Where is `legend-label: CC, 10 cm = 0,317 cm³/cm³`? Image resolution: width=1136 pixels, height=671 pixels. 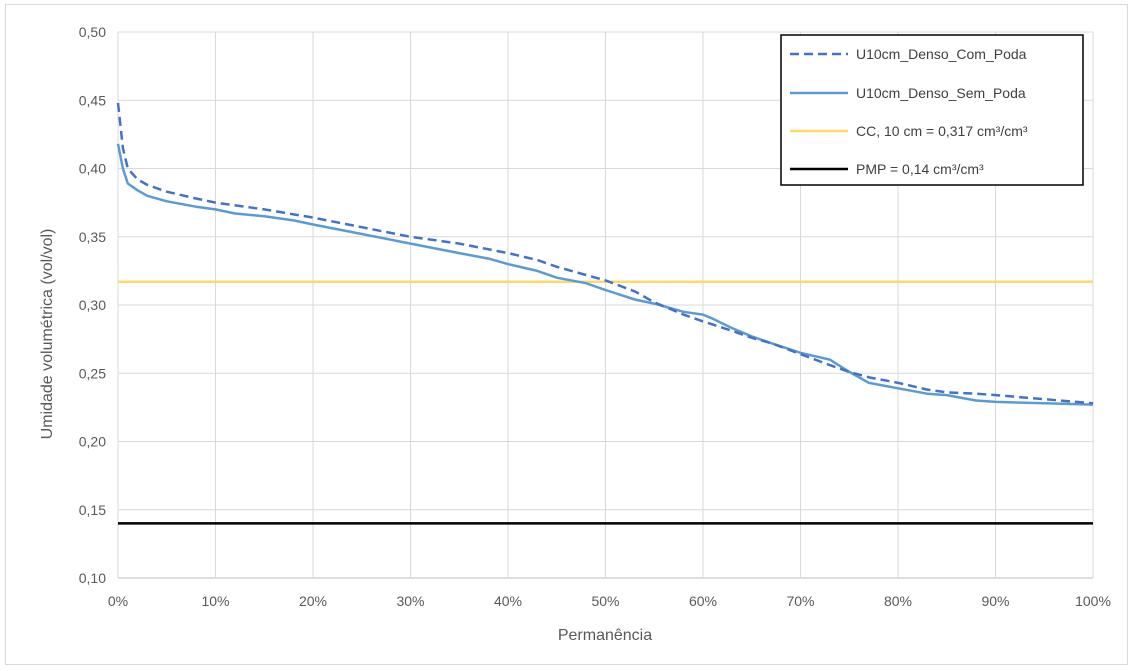 legend-label: CC, 10 cm = 0,317 cm³/cm³ is located at coordinates (942, 131).